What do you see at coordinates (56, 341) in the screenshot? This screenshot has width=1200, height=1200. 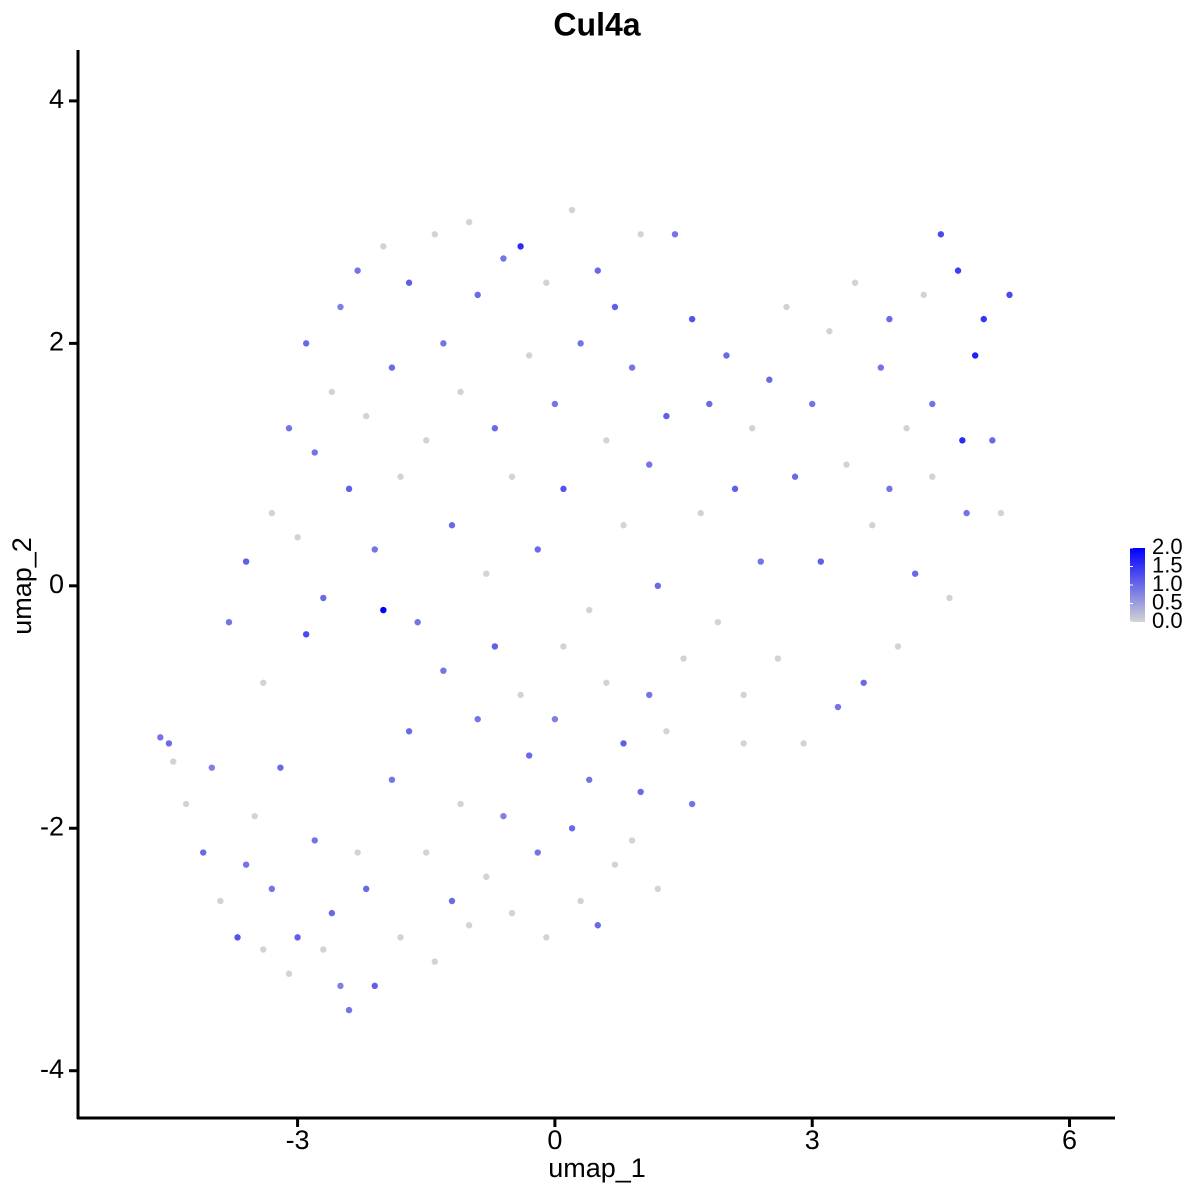 I see `y-tick-label: 2` at bounding box center [56, 341].